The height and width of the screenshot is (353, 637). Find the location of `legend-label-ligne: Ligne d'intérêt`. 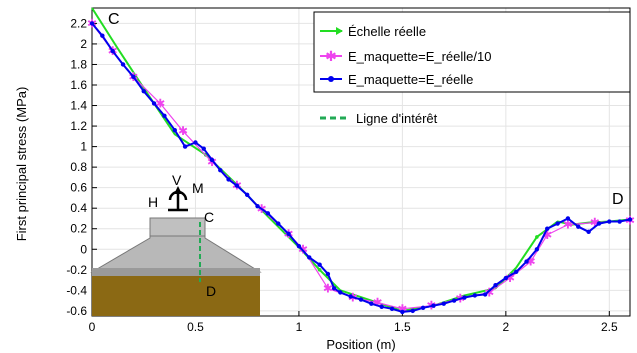

legend-label-ligne: Ligne d'intérêt is located at coordinates (397, 118).